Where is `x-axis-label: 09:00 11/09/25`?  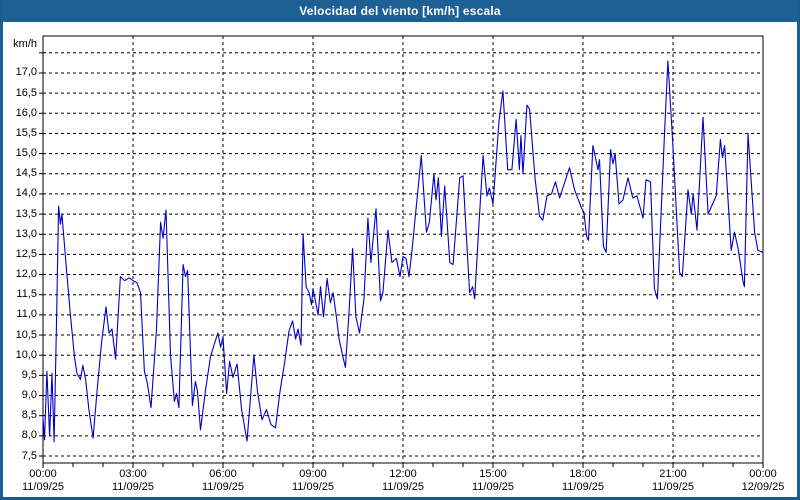
x-axis-label: 09:00 11/09/25 is located at coordinates (313, 481).